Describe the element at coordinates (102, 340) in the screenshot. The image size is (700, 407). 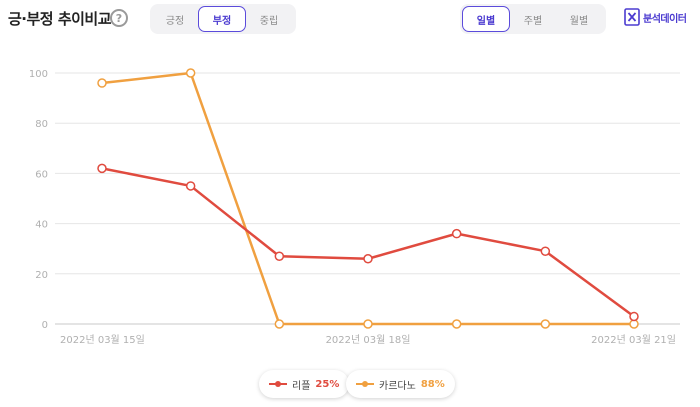
I see `x-tick-label: 2022년 03월 15일` at that location.